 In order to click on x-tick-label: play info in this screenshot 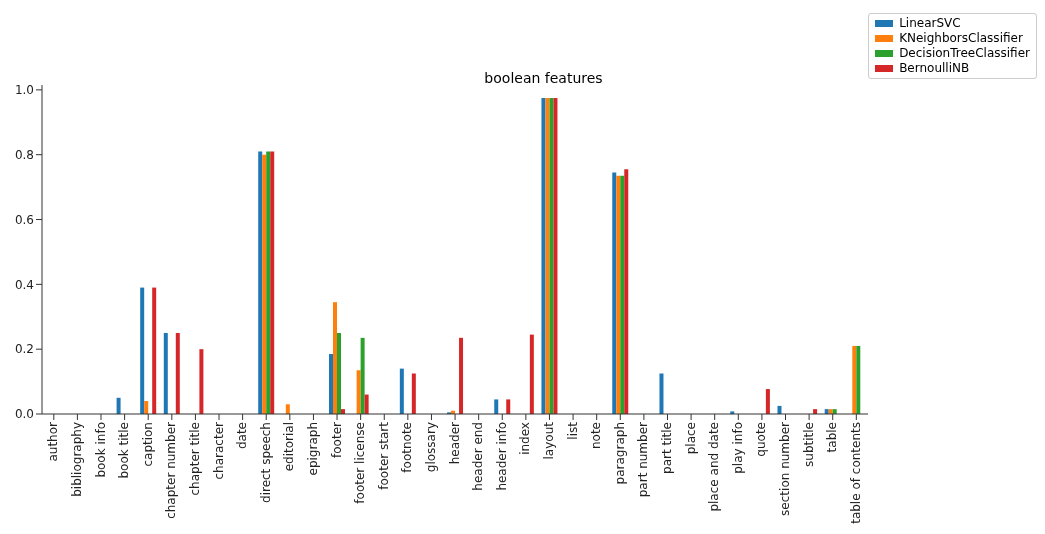, I will do `click(737, 448)`.